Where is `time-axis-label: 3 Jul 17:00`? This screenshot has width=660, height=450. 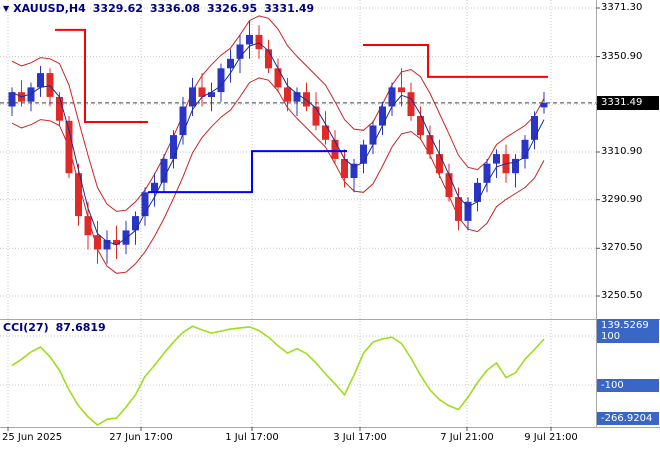
time-axis-label: 3 Jul 17:00 is located at coordinates (360, 437).